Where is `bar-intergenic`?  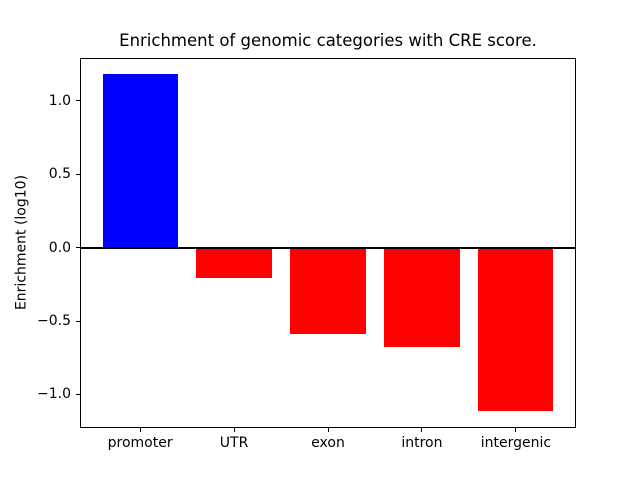
bar-intergenic is located at coordinates (516, 329).